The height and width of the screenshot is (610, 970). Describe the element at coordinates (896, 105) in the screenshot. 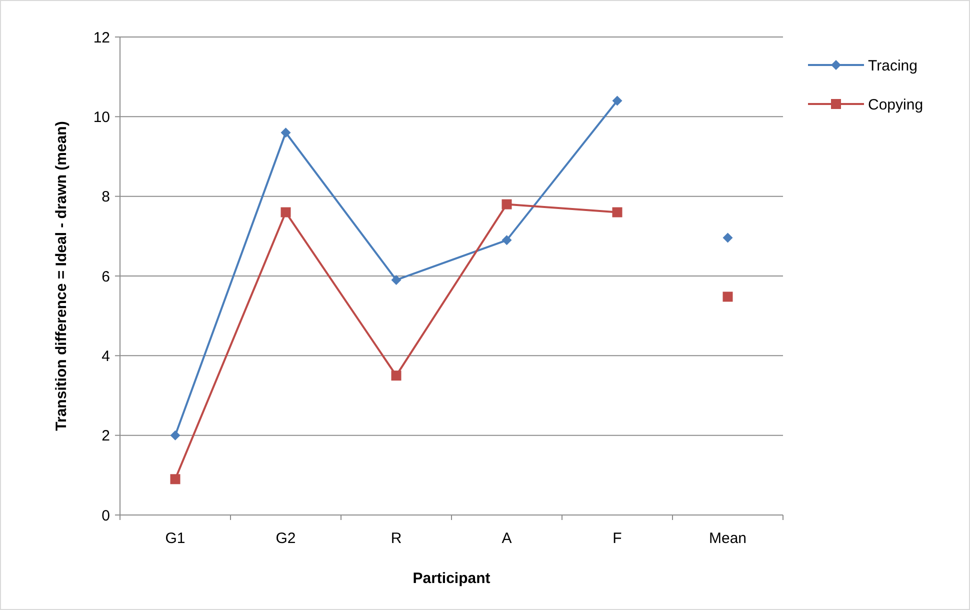

I see `legend-label: Copying` at that location.